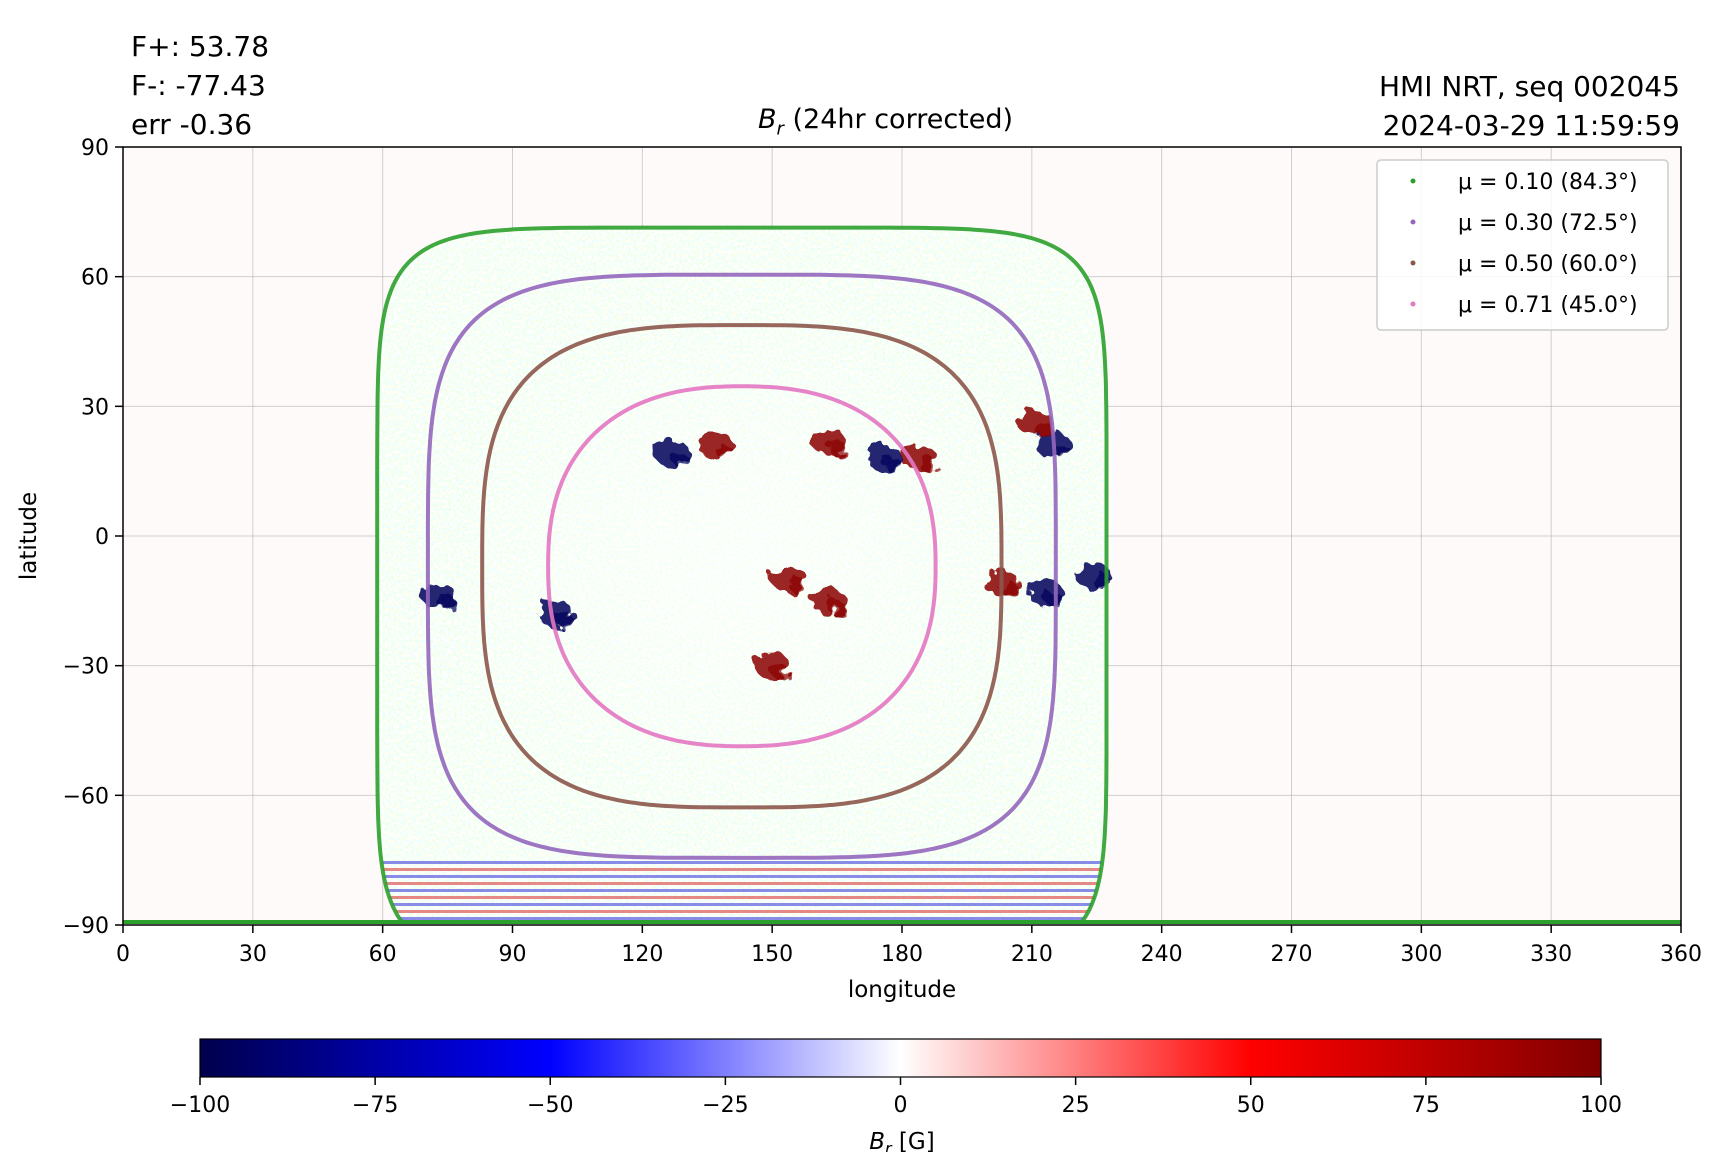  I want to click on y-tick-label: 0, so click(102, 537).